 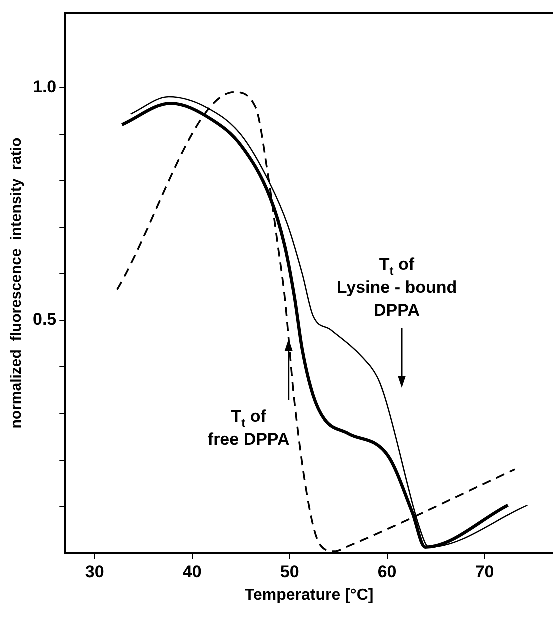 I want to click on x-tick-label: 40, so click(x=192, y=572).